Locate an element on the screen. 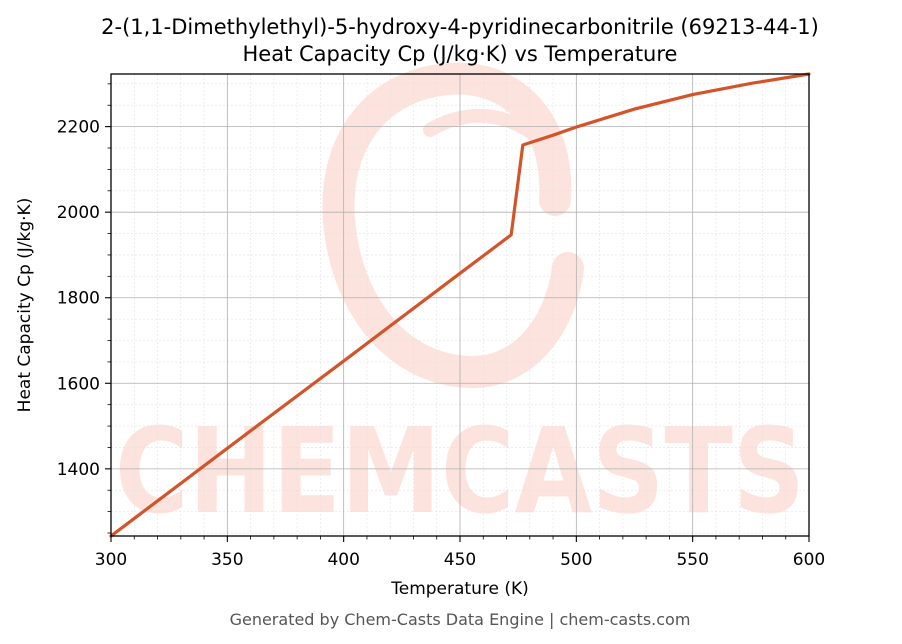  x-tick-label: 450 is located at coordinates (460, 560).